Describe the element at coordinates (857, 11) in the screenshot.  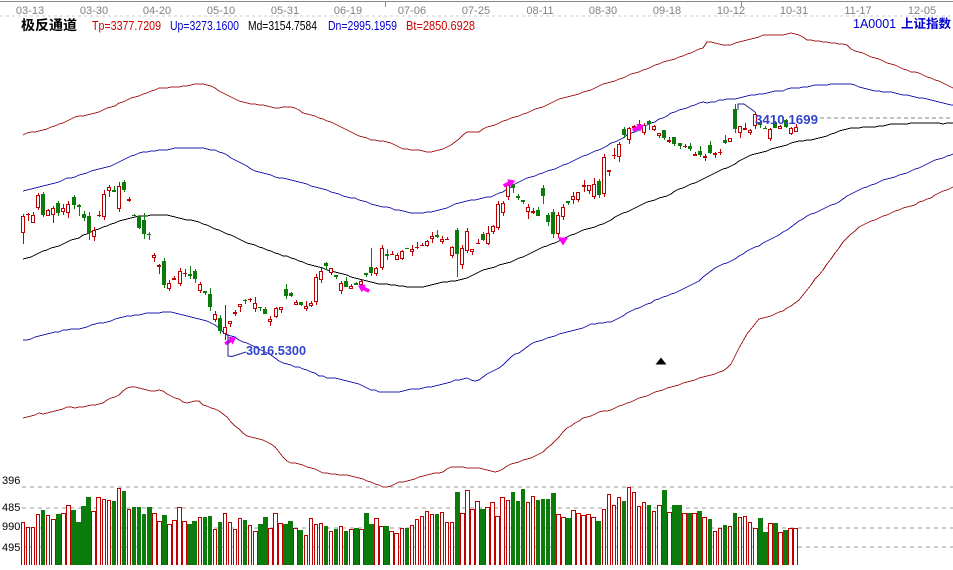
I see `svg-text: 11-17` at that location.